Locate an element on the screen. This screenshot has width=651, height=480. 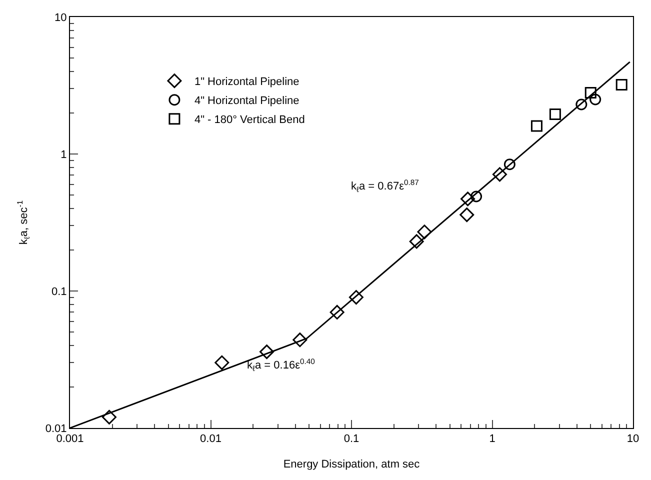
y-tick-label: 0.01 is located at coordinates (56, 428).